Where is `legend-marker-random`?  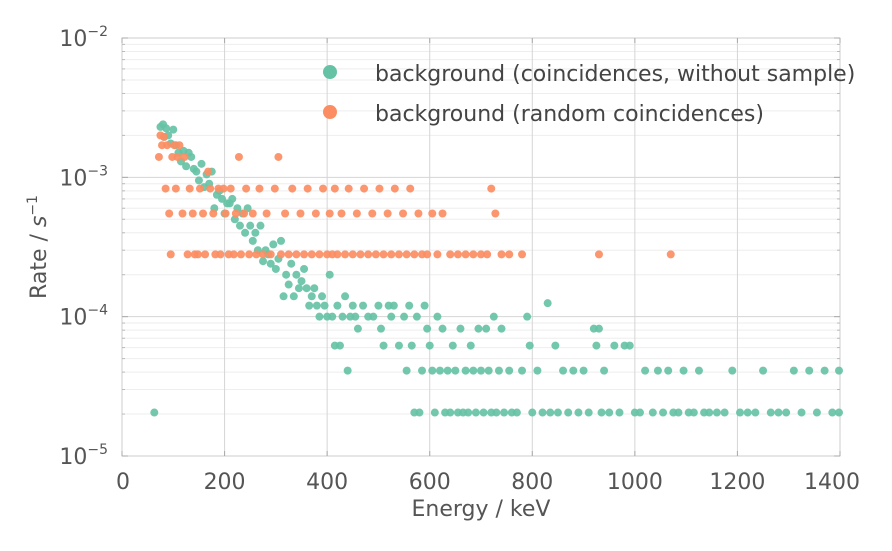
legend-marker-random is located at coordinates (330, 112).